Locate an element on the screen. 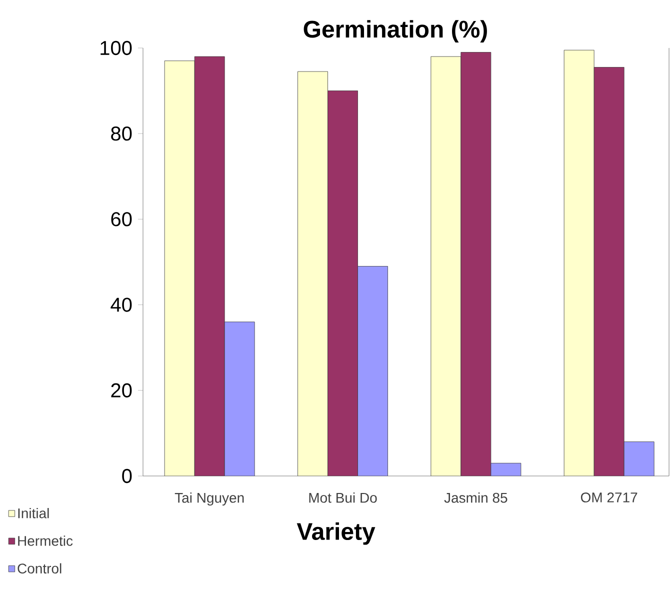  chart-title: Germination (%) is located at coordinates (395, 31).